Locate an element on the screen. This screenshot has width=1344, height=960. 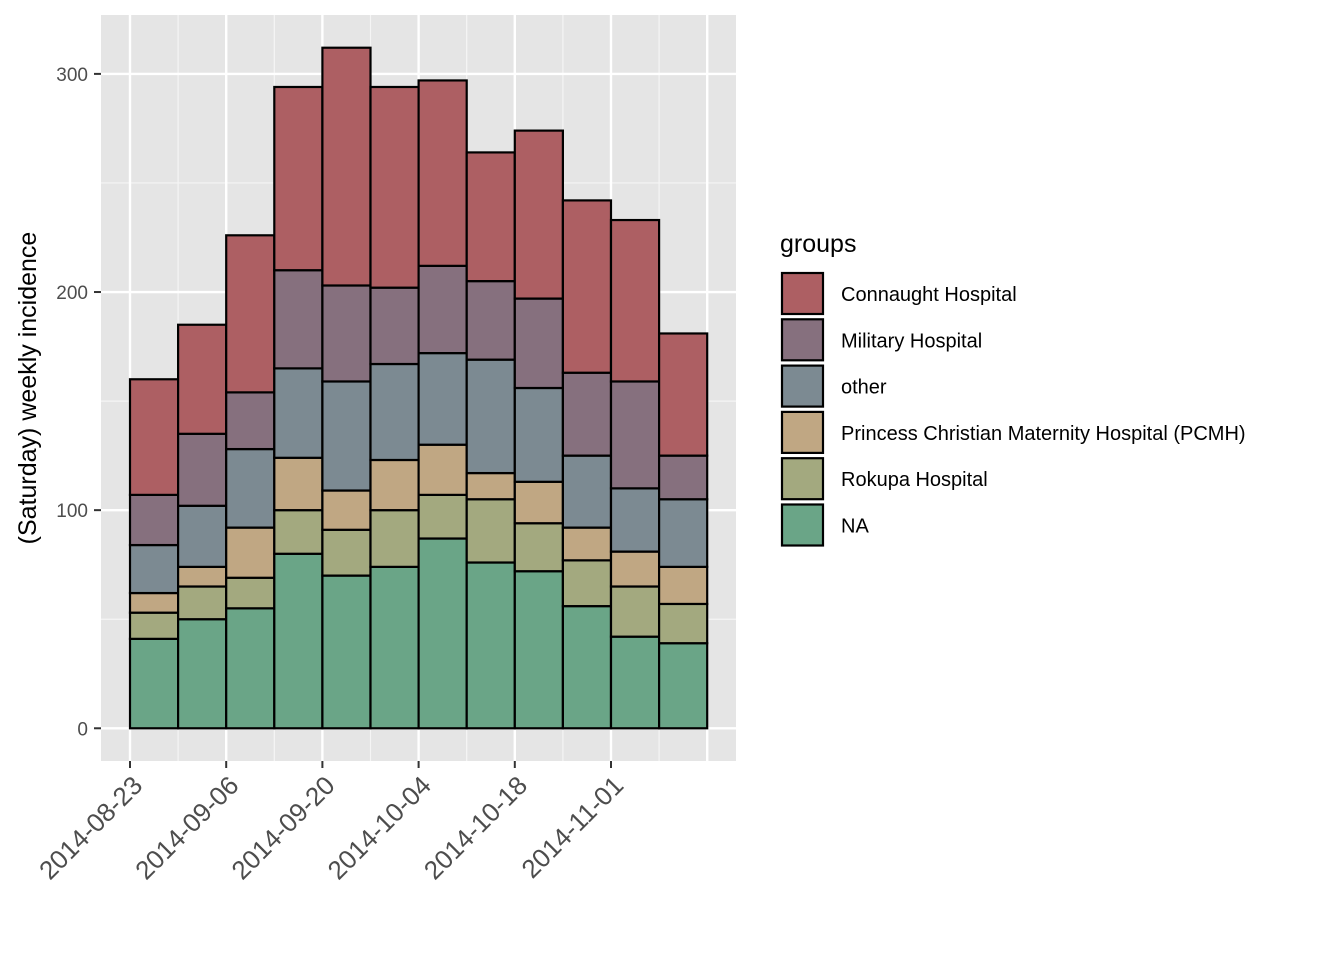
x-tick-label: 2014-10-18 is located at coordinates (475, 827).